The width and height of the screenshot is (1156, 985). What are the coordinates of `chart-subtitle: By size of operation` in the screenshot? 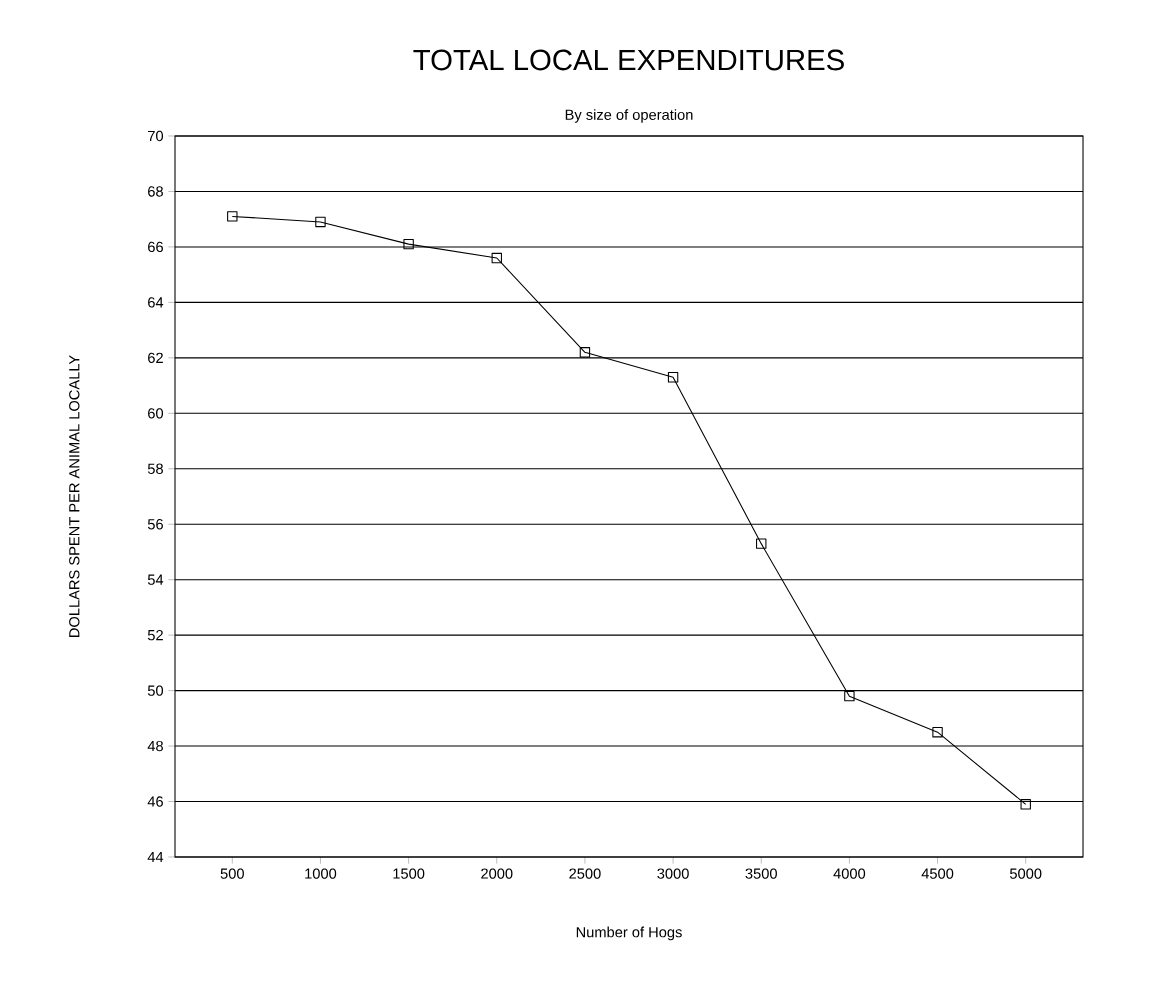 It's located at (629, 116).